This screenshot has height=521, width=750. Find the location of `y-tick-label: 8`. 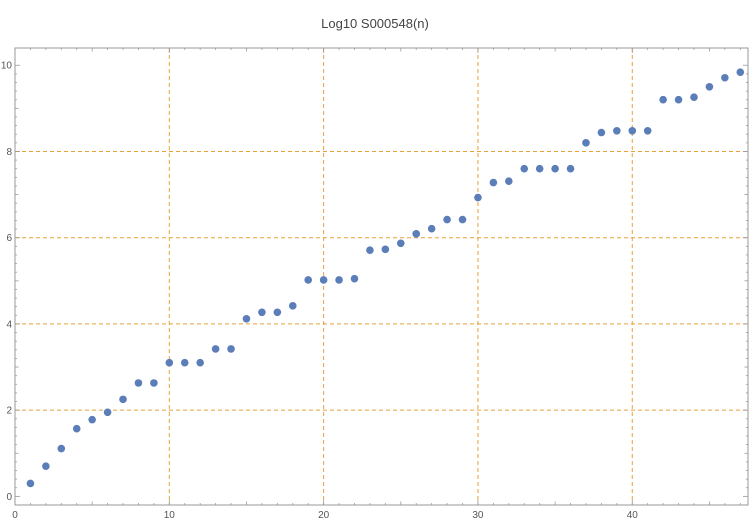

y-tick-label: 8 is located at coordinates (9, 152).